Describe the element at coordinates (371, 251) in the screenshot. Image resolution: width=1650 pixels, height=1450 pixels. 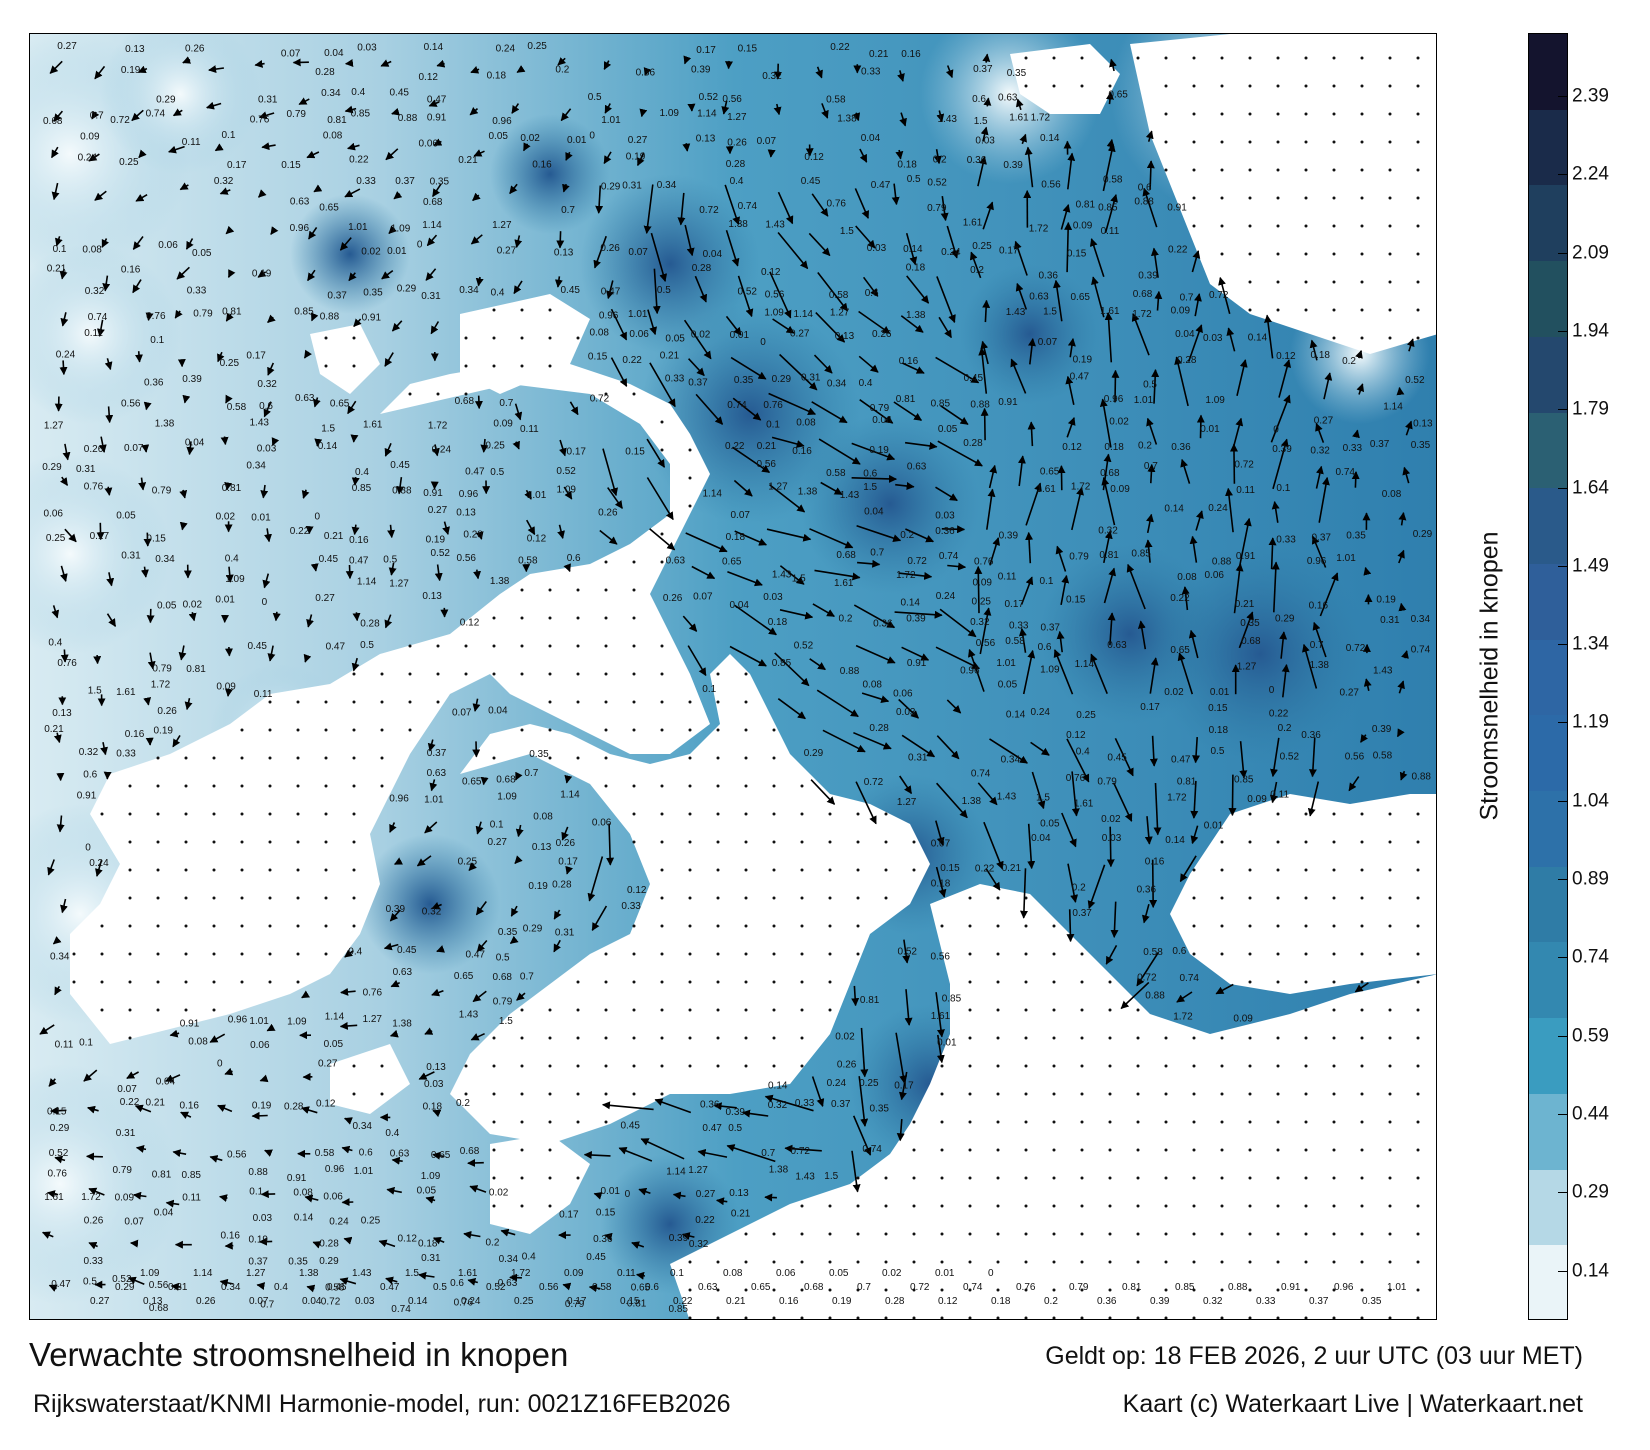
I see `speed-value-label: 0.02` at that location.